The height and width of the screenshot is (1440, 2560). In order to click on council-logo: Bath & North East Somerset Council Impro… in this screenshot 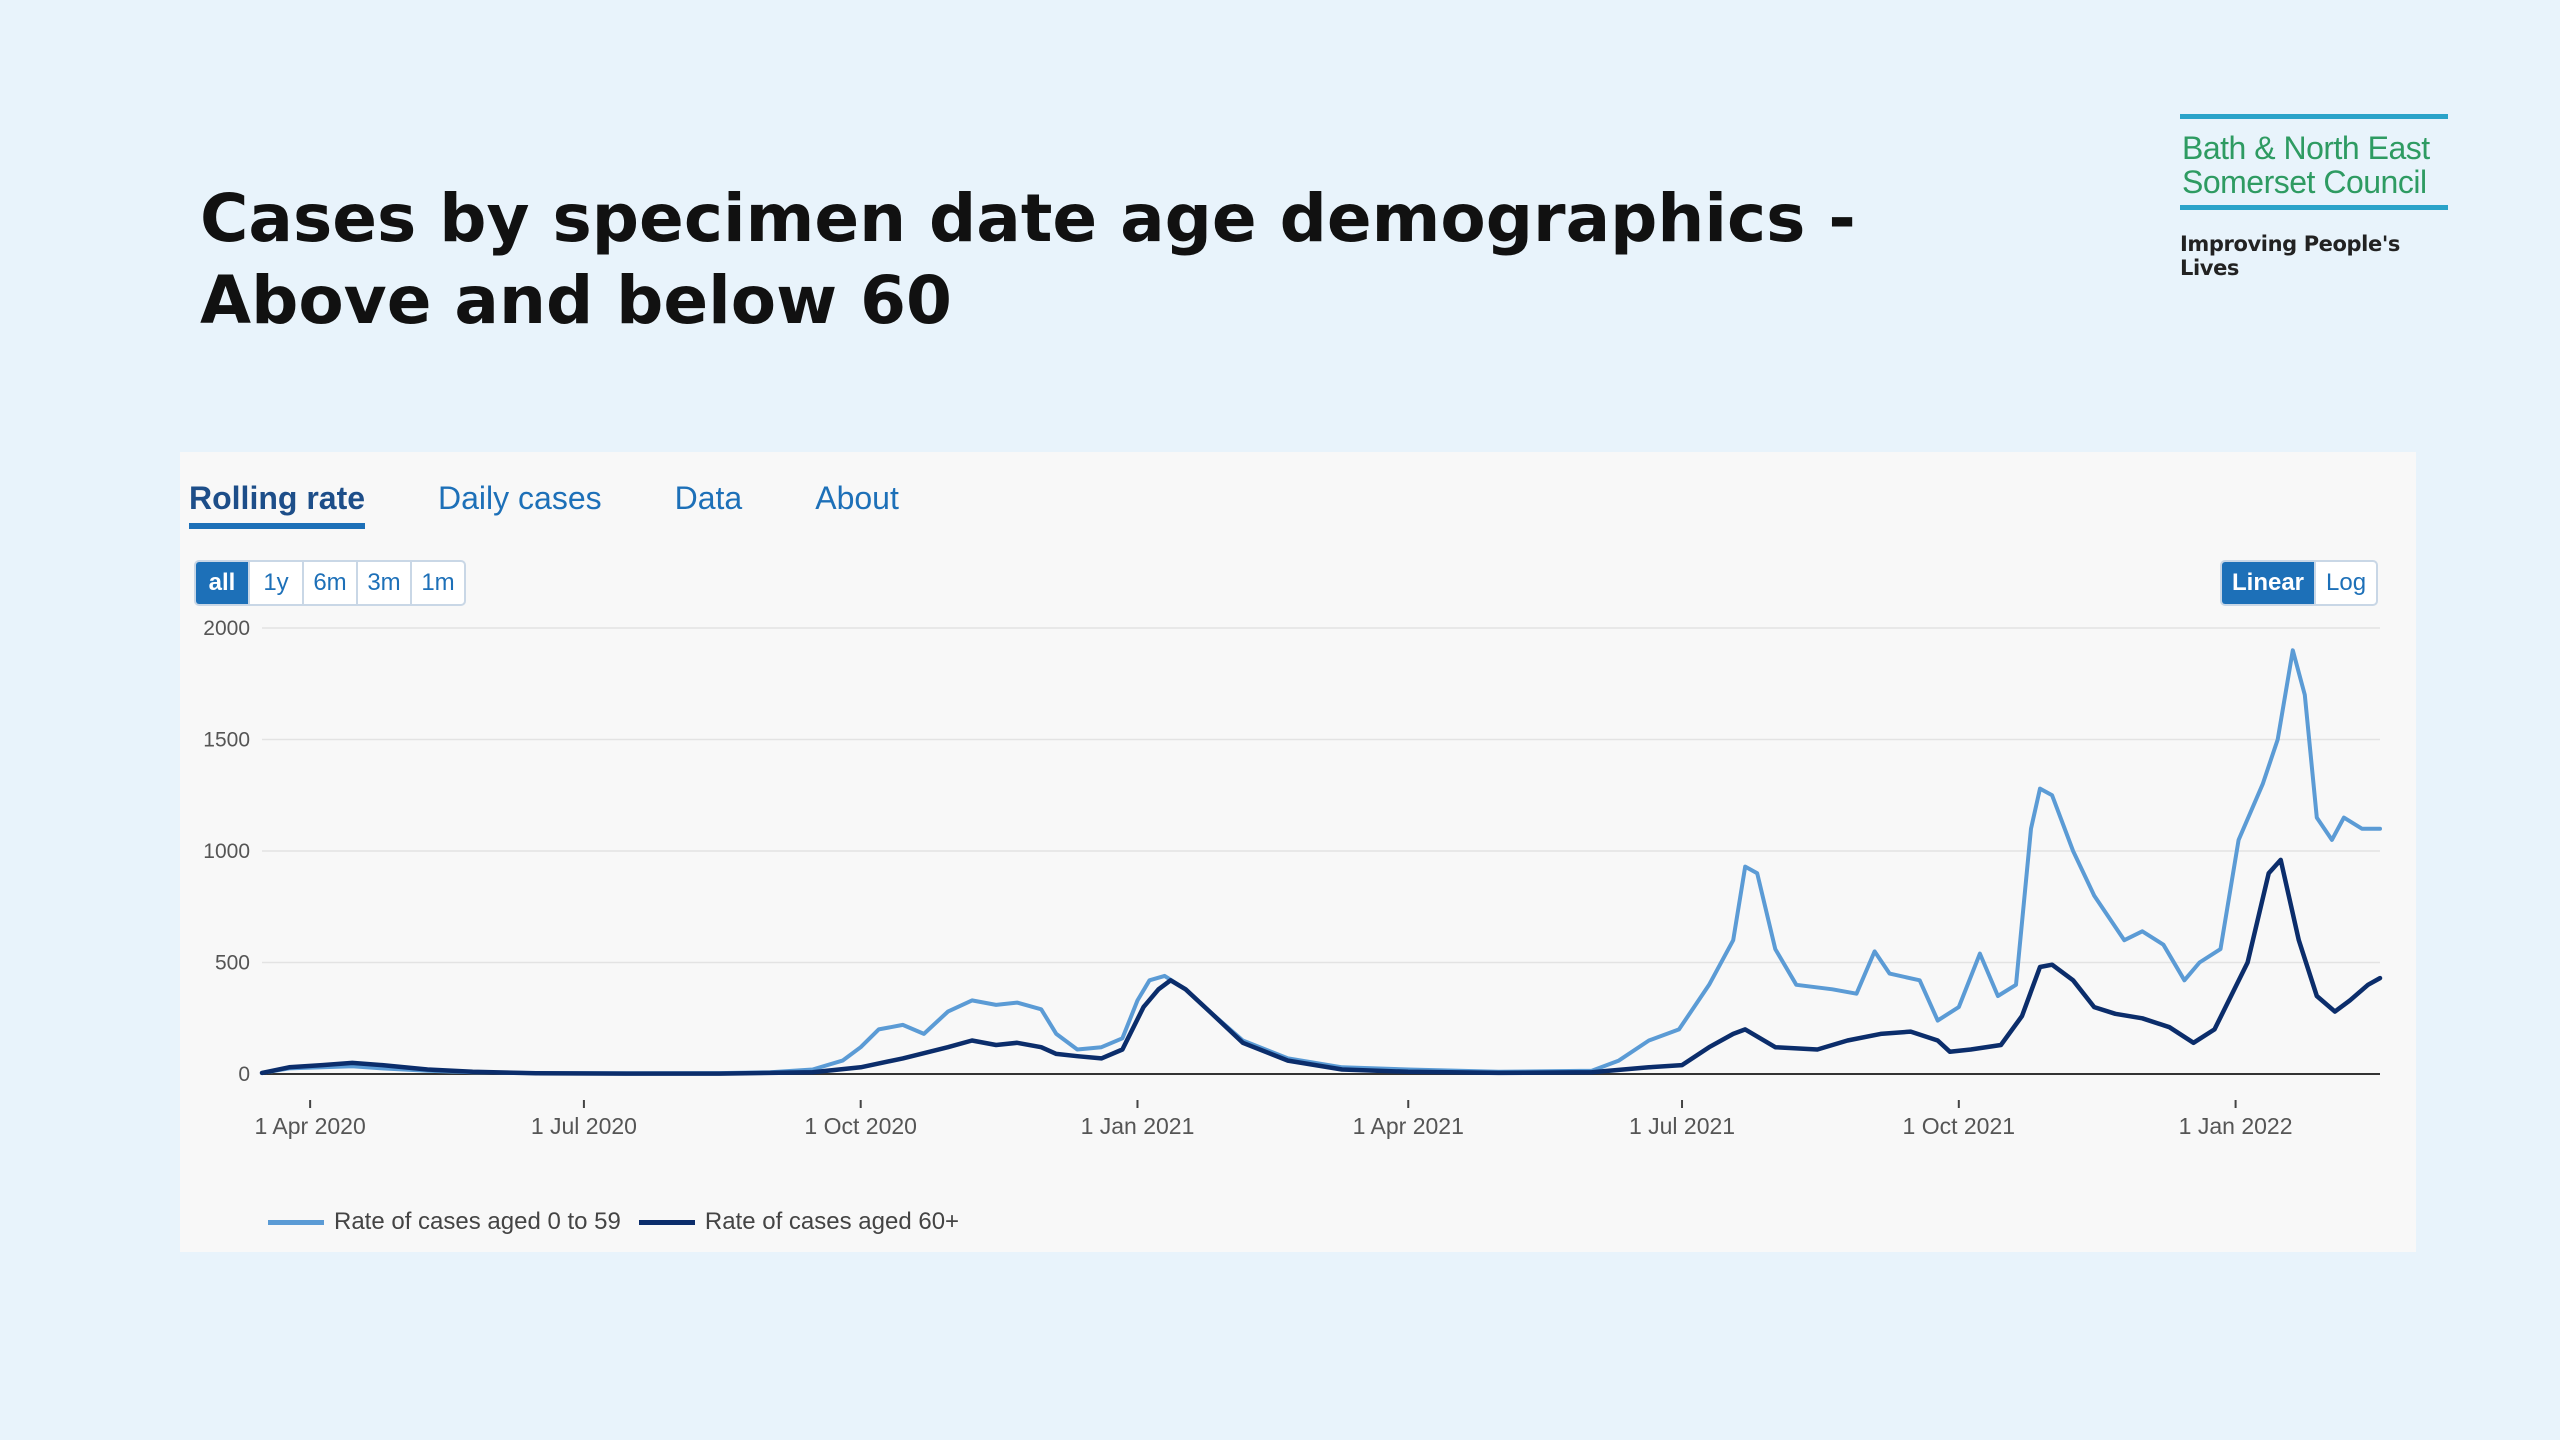, I will do `click(2314, 197)`.